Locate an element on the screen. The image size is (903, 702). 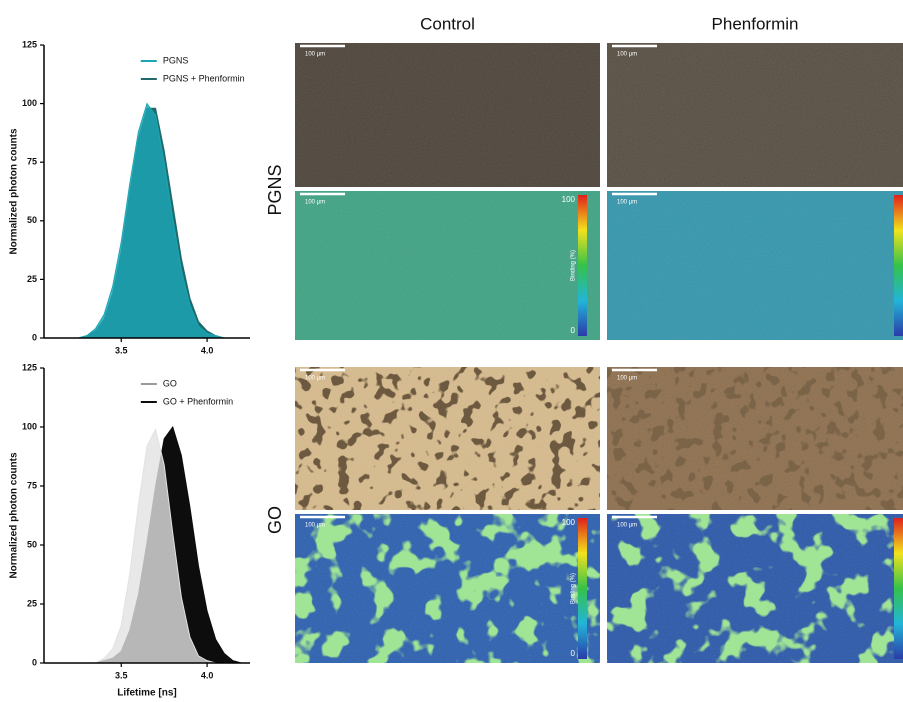
legend-label: PGNS + Phenformin is located at coordinates (204, 78).